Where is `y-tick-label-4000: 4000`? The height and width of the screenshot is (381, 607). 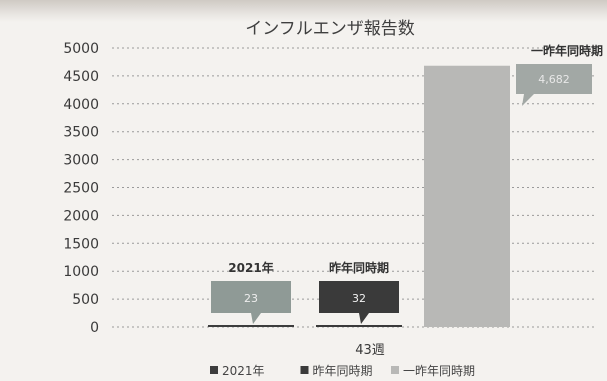 y-tick-label-4000: 4000 is located at coordinates (81, 105).